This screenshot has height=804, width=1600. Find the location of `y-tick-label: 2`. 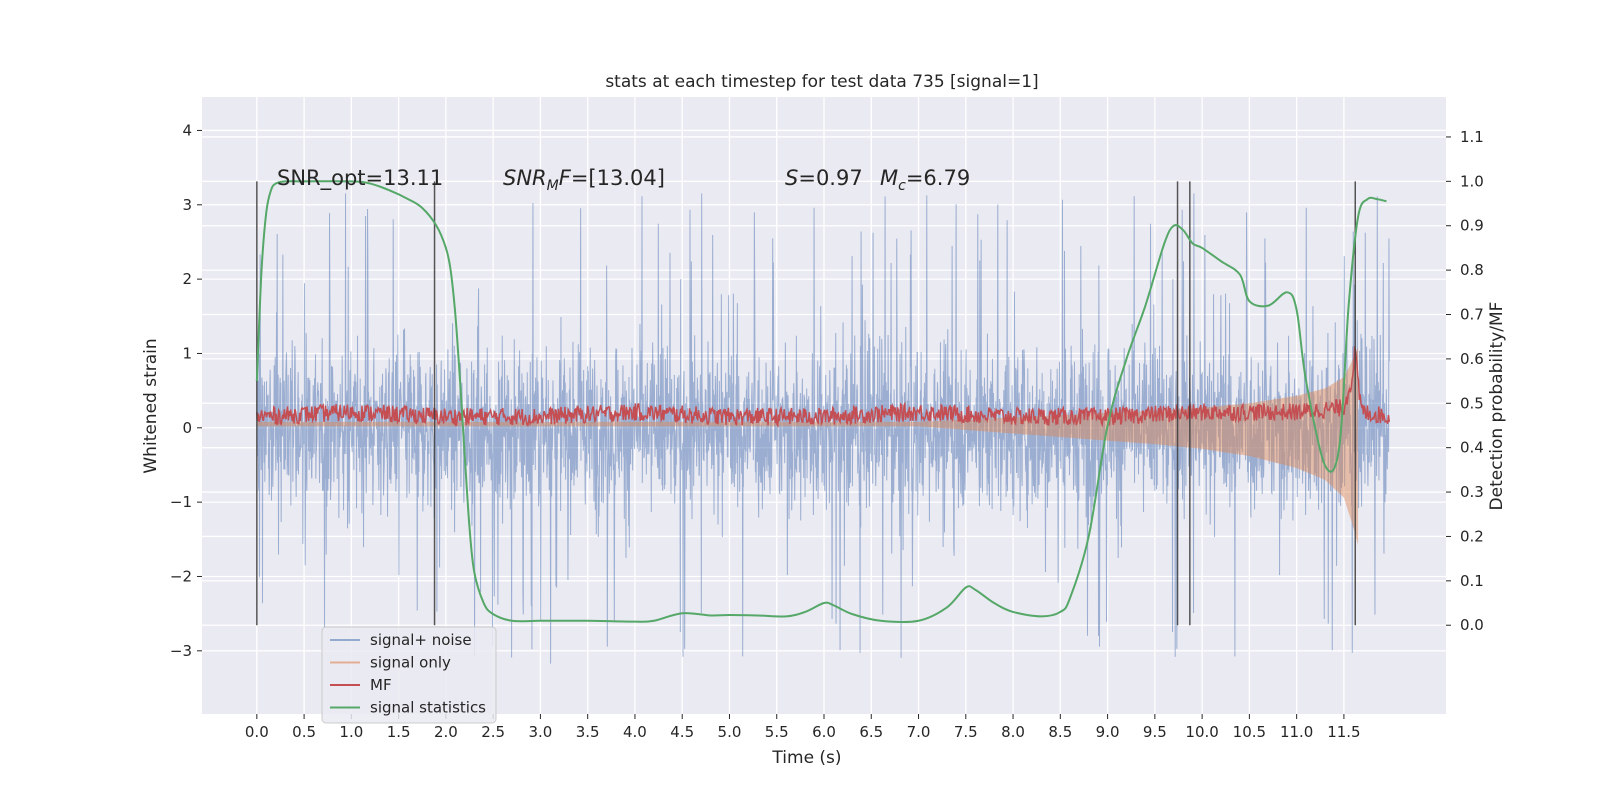

y-tick-label: 2 is located at coordinates (187, 279).